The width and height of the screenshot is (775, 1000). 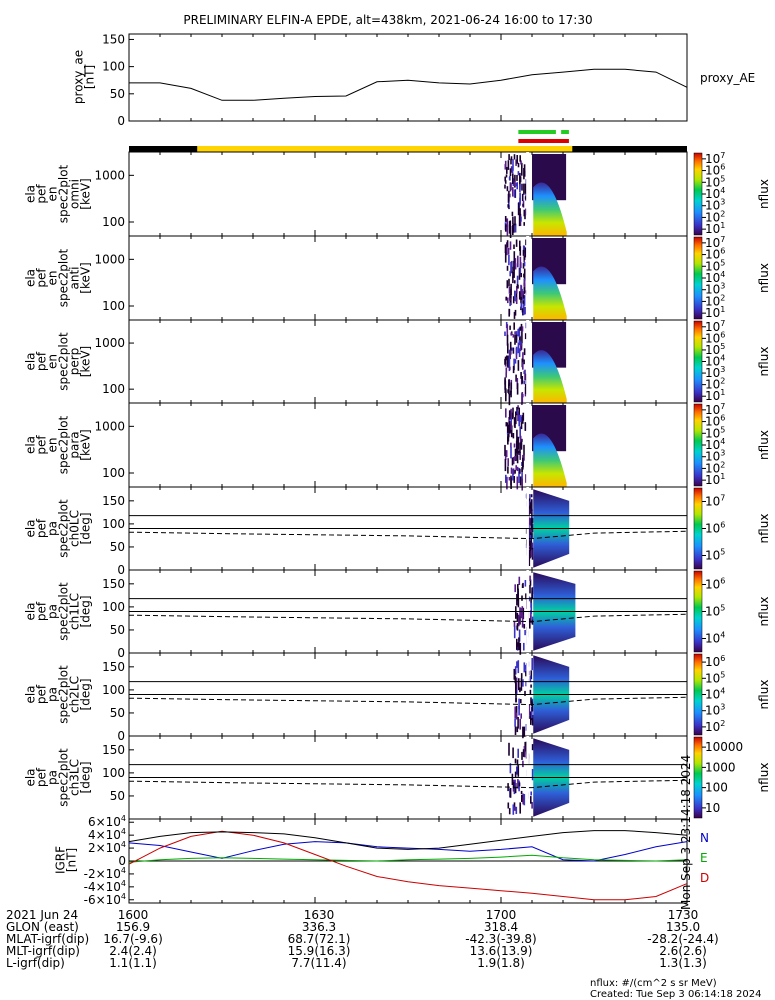 What do you see at coordinates (715, 372) in the screenshot?
I see `spec_perp-colorbar-tick-label: 103` at bounding box center [715, 372].